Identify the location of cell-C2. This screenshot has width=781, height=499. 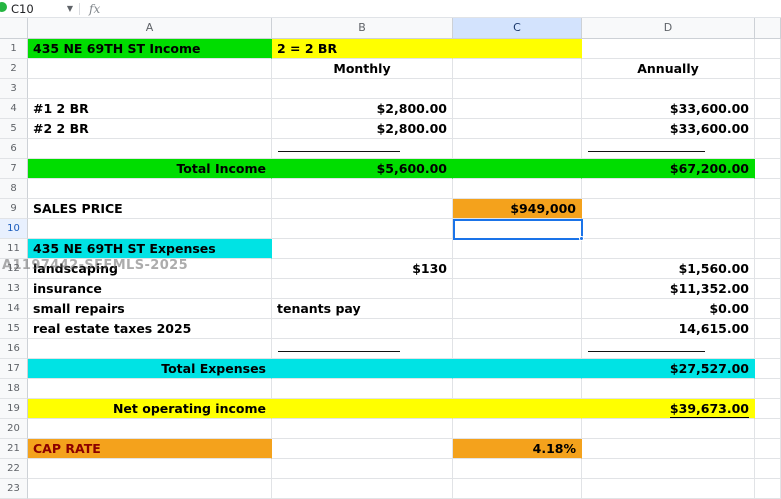
(517, 69).